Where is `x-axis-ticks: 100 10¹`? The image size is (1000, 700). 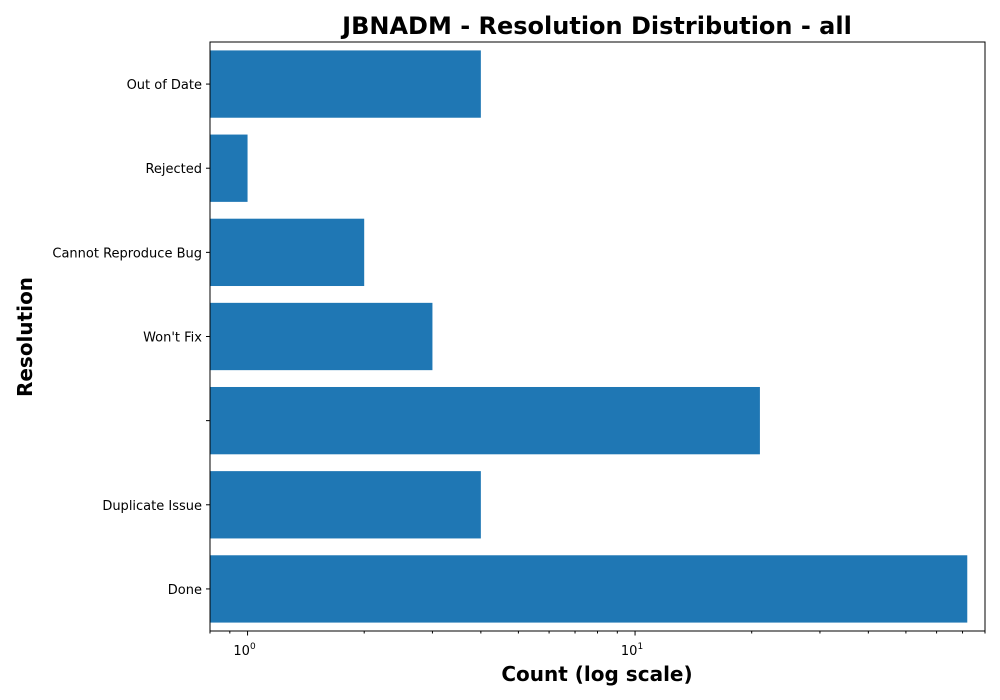 x-axis-ticks: 100 10¹ is located at coordinates (597, 645).